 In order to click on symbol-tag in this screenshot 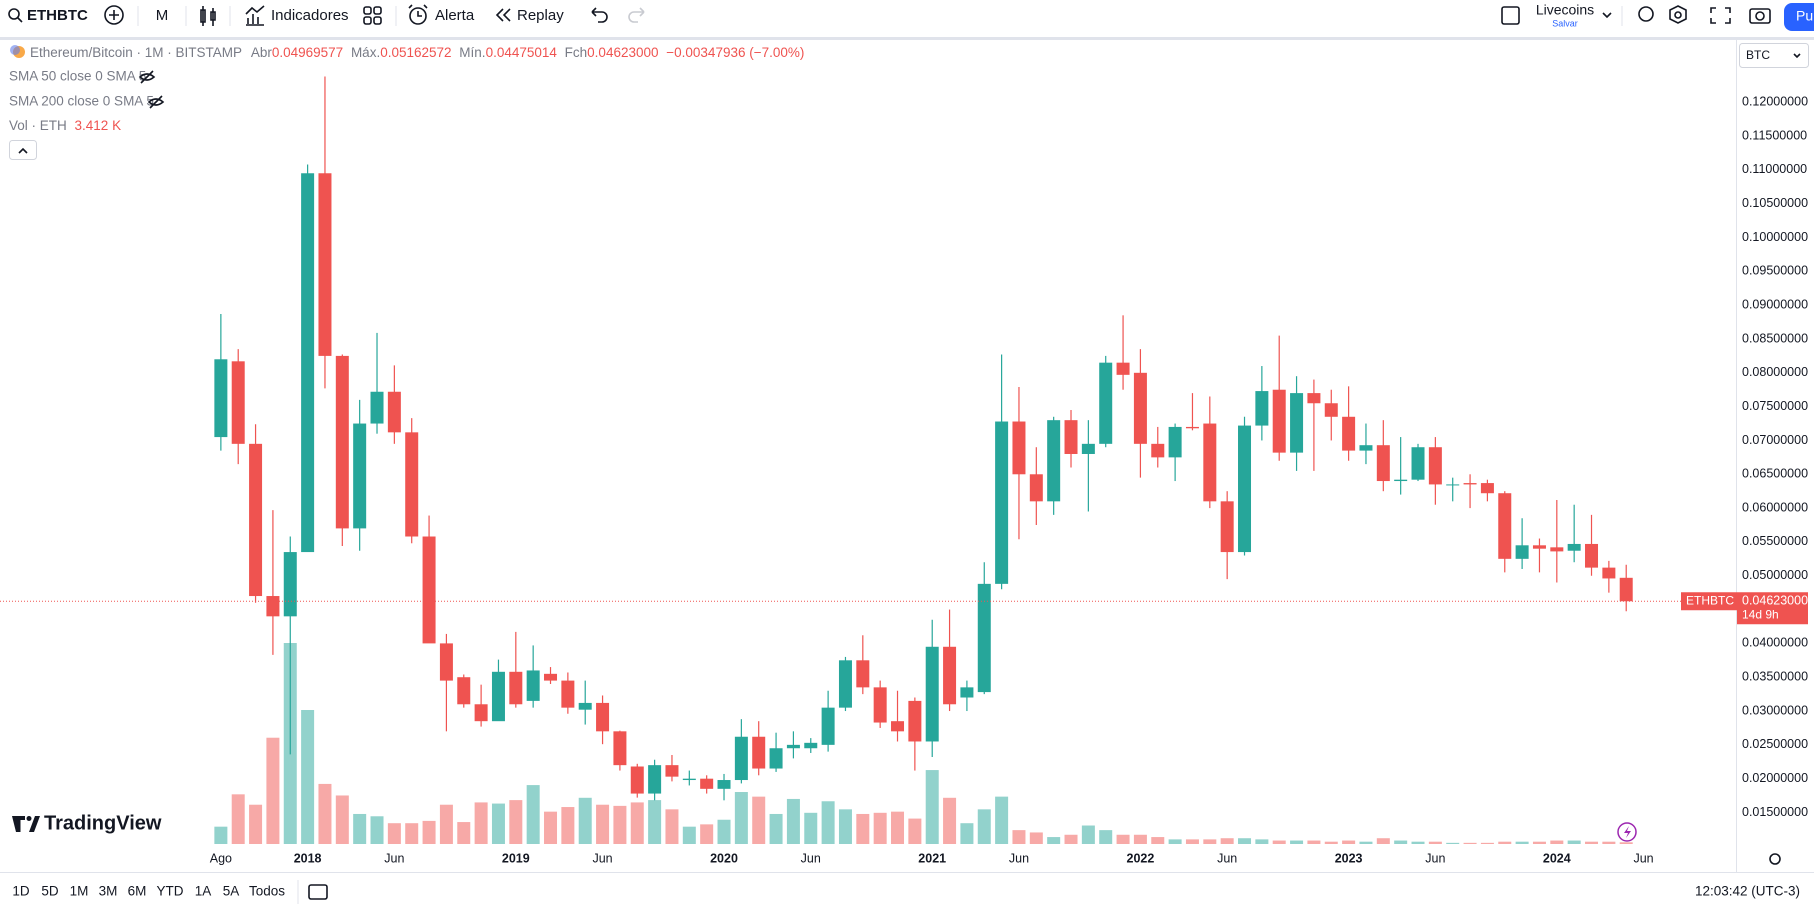, I will do `click(1709, 601)`.